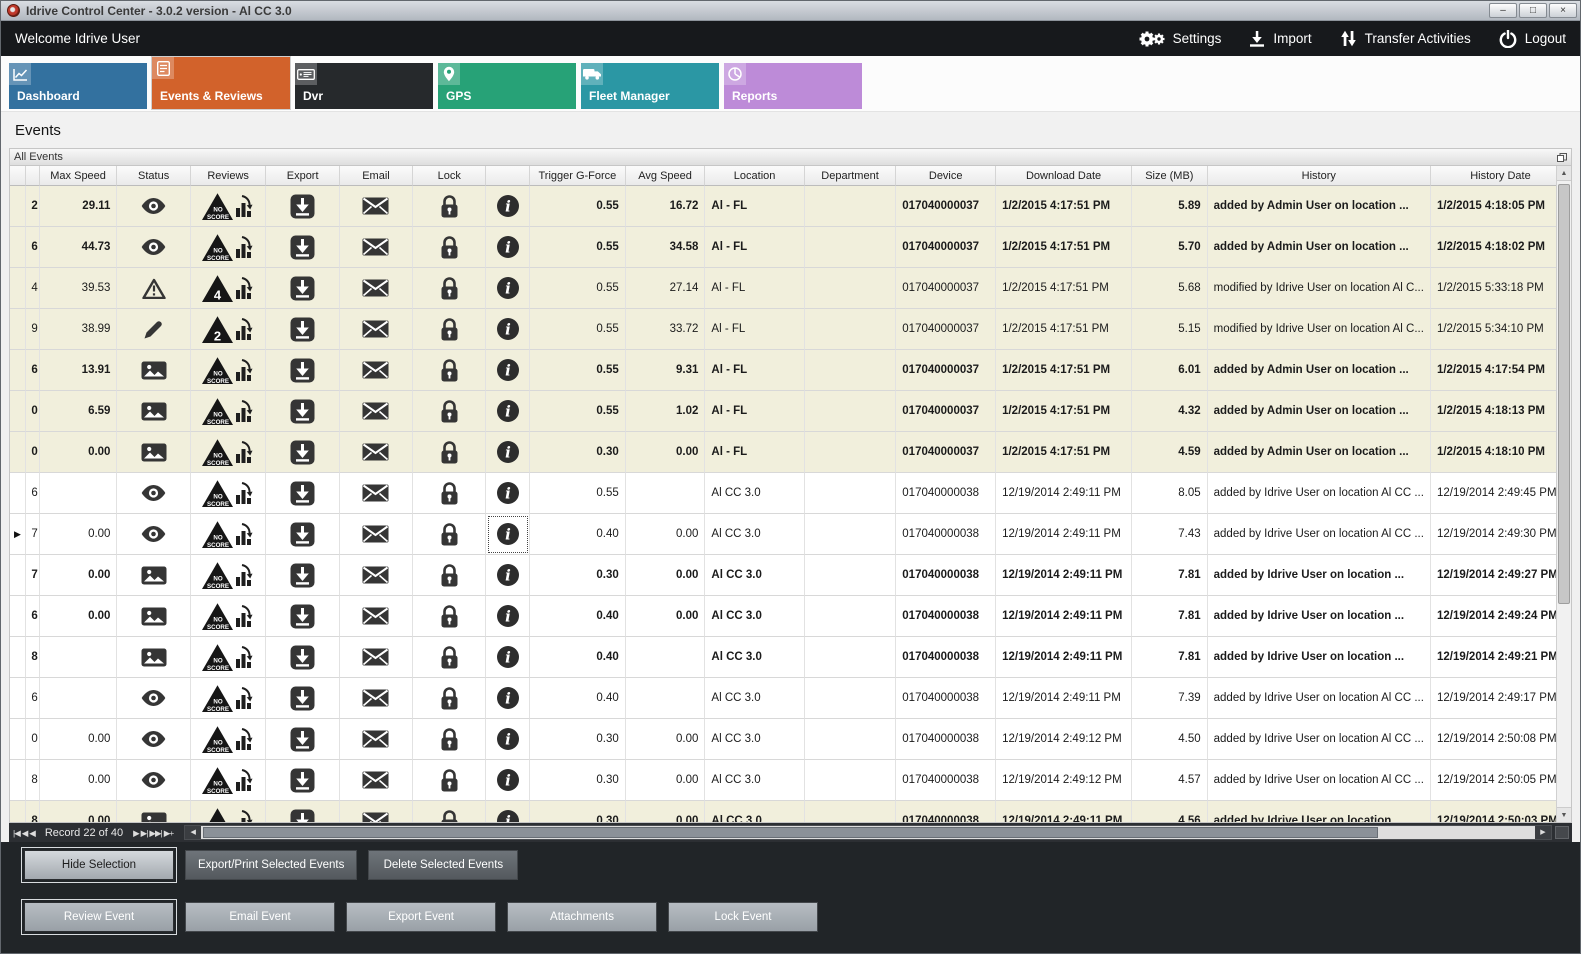 This screenshot has height=954, width=1581. Describe the element at coordinates (271, 865) in the screenshot. I see `export-print-selected-events-button: Export/Print Selected Events` at that location.